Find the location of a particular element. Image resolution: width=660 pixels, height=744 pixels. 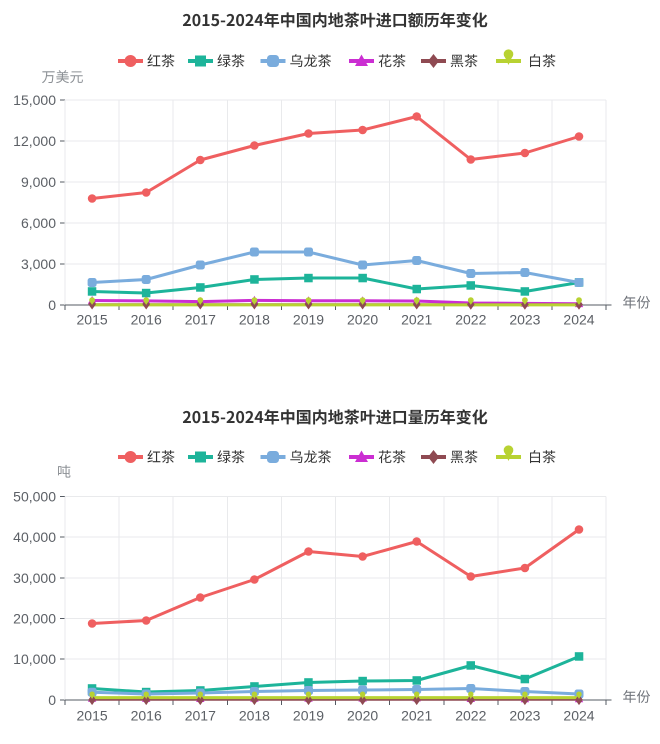

svg-text: 30,000 is located at coordinates (34, 578).